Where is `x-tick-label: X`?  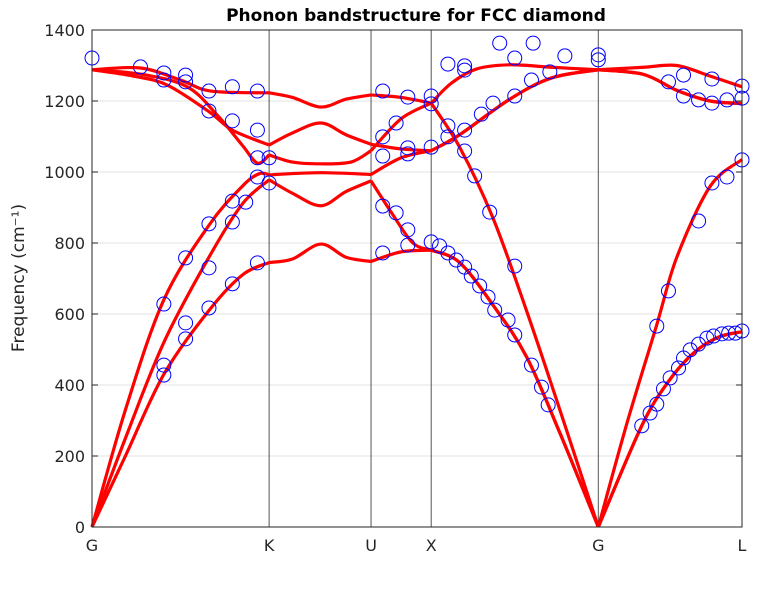
x-tick-label: X is located at coordinates (431, 545).